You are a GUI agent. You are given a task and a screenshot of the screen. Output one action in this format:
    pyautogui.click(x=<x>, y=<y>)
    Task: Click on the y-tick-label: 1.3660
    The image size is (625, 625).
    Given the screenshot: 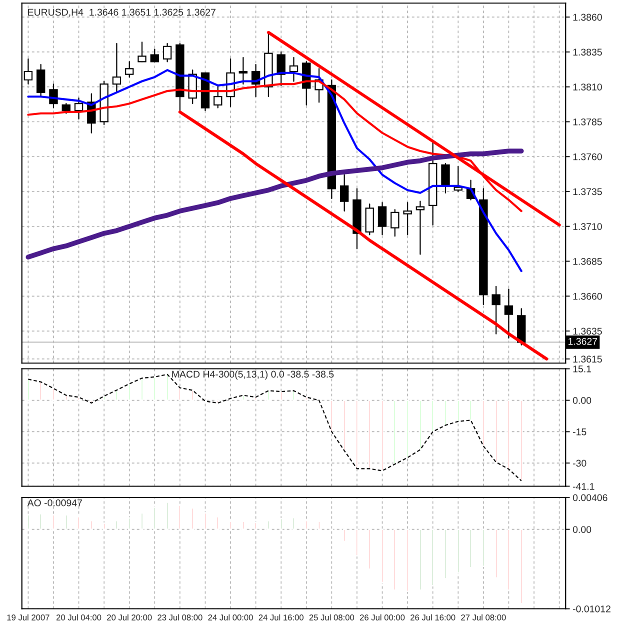 What is the action you would take?
    pyautogui.click(x=587, y=296)
    